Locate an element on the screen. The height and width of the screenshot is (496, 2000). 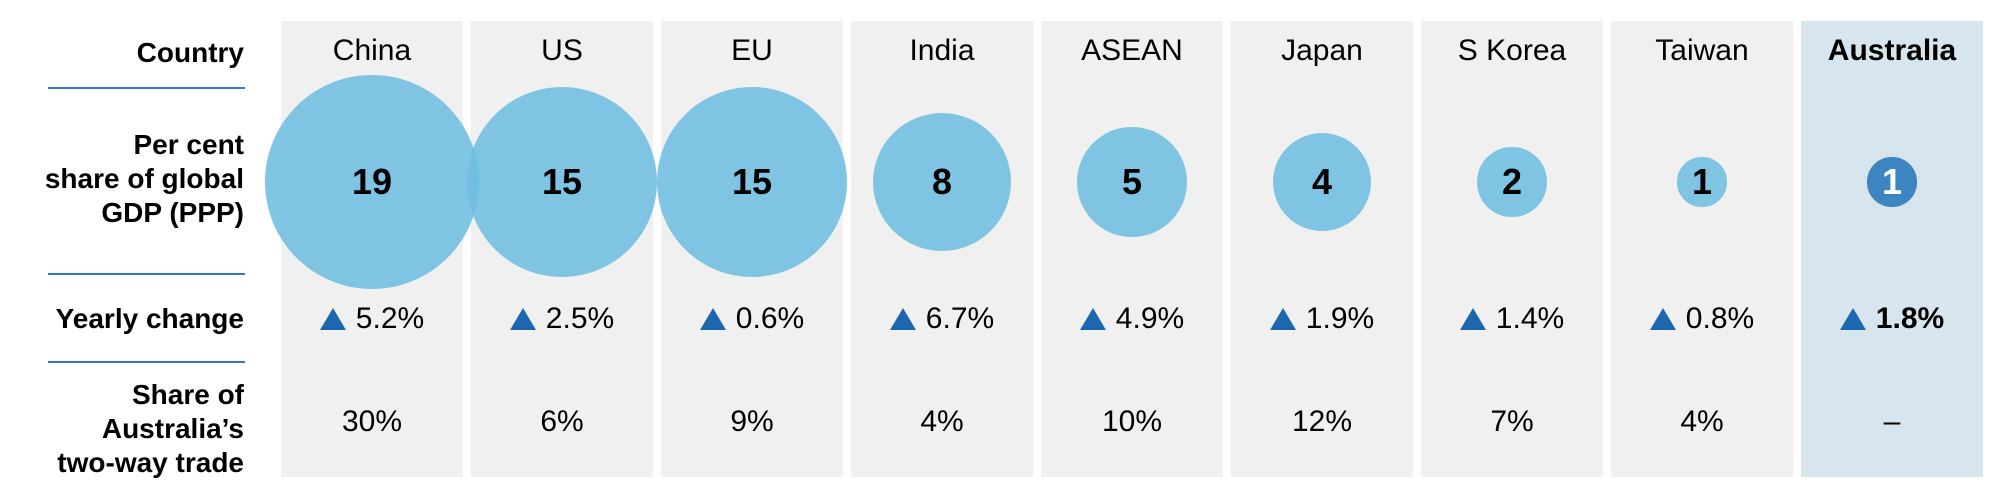
trade-share-value: 9% is located at coordinates (752, 422).